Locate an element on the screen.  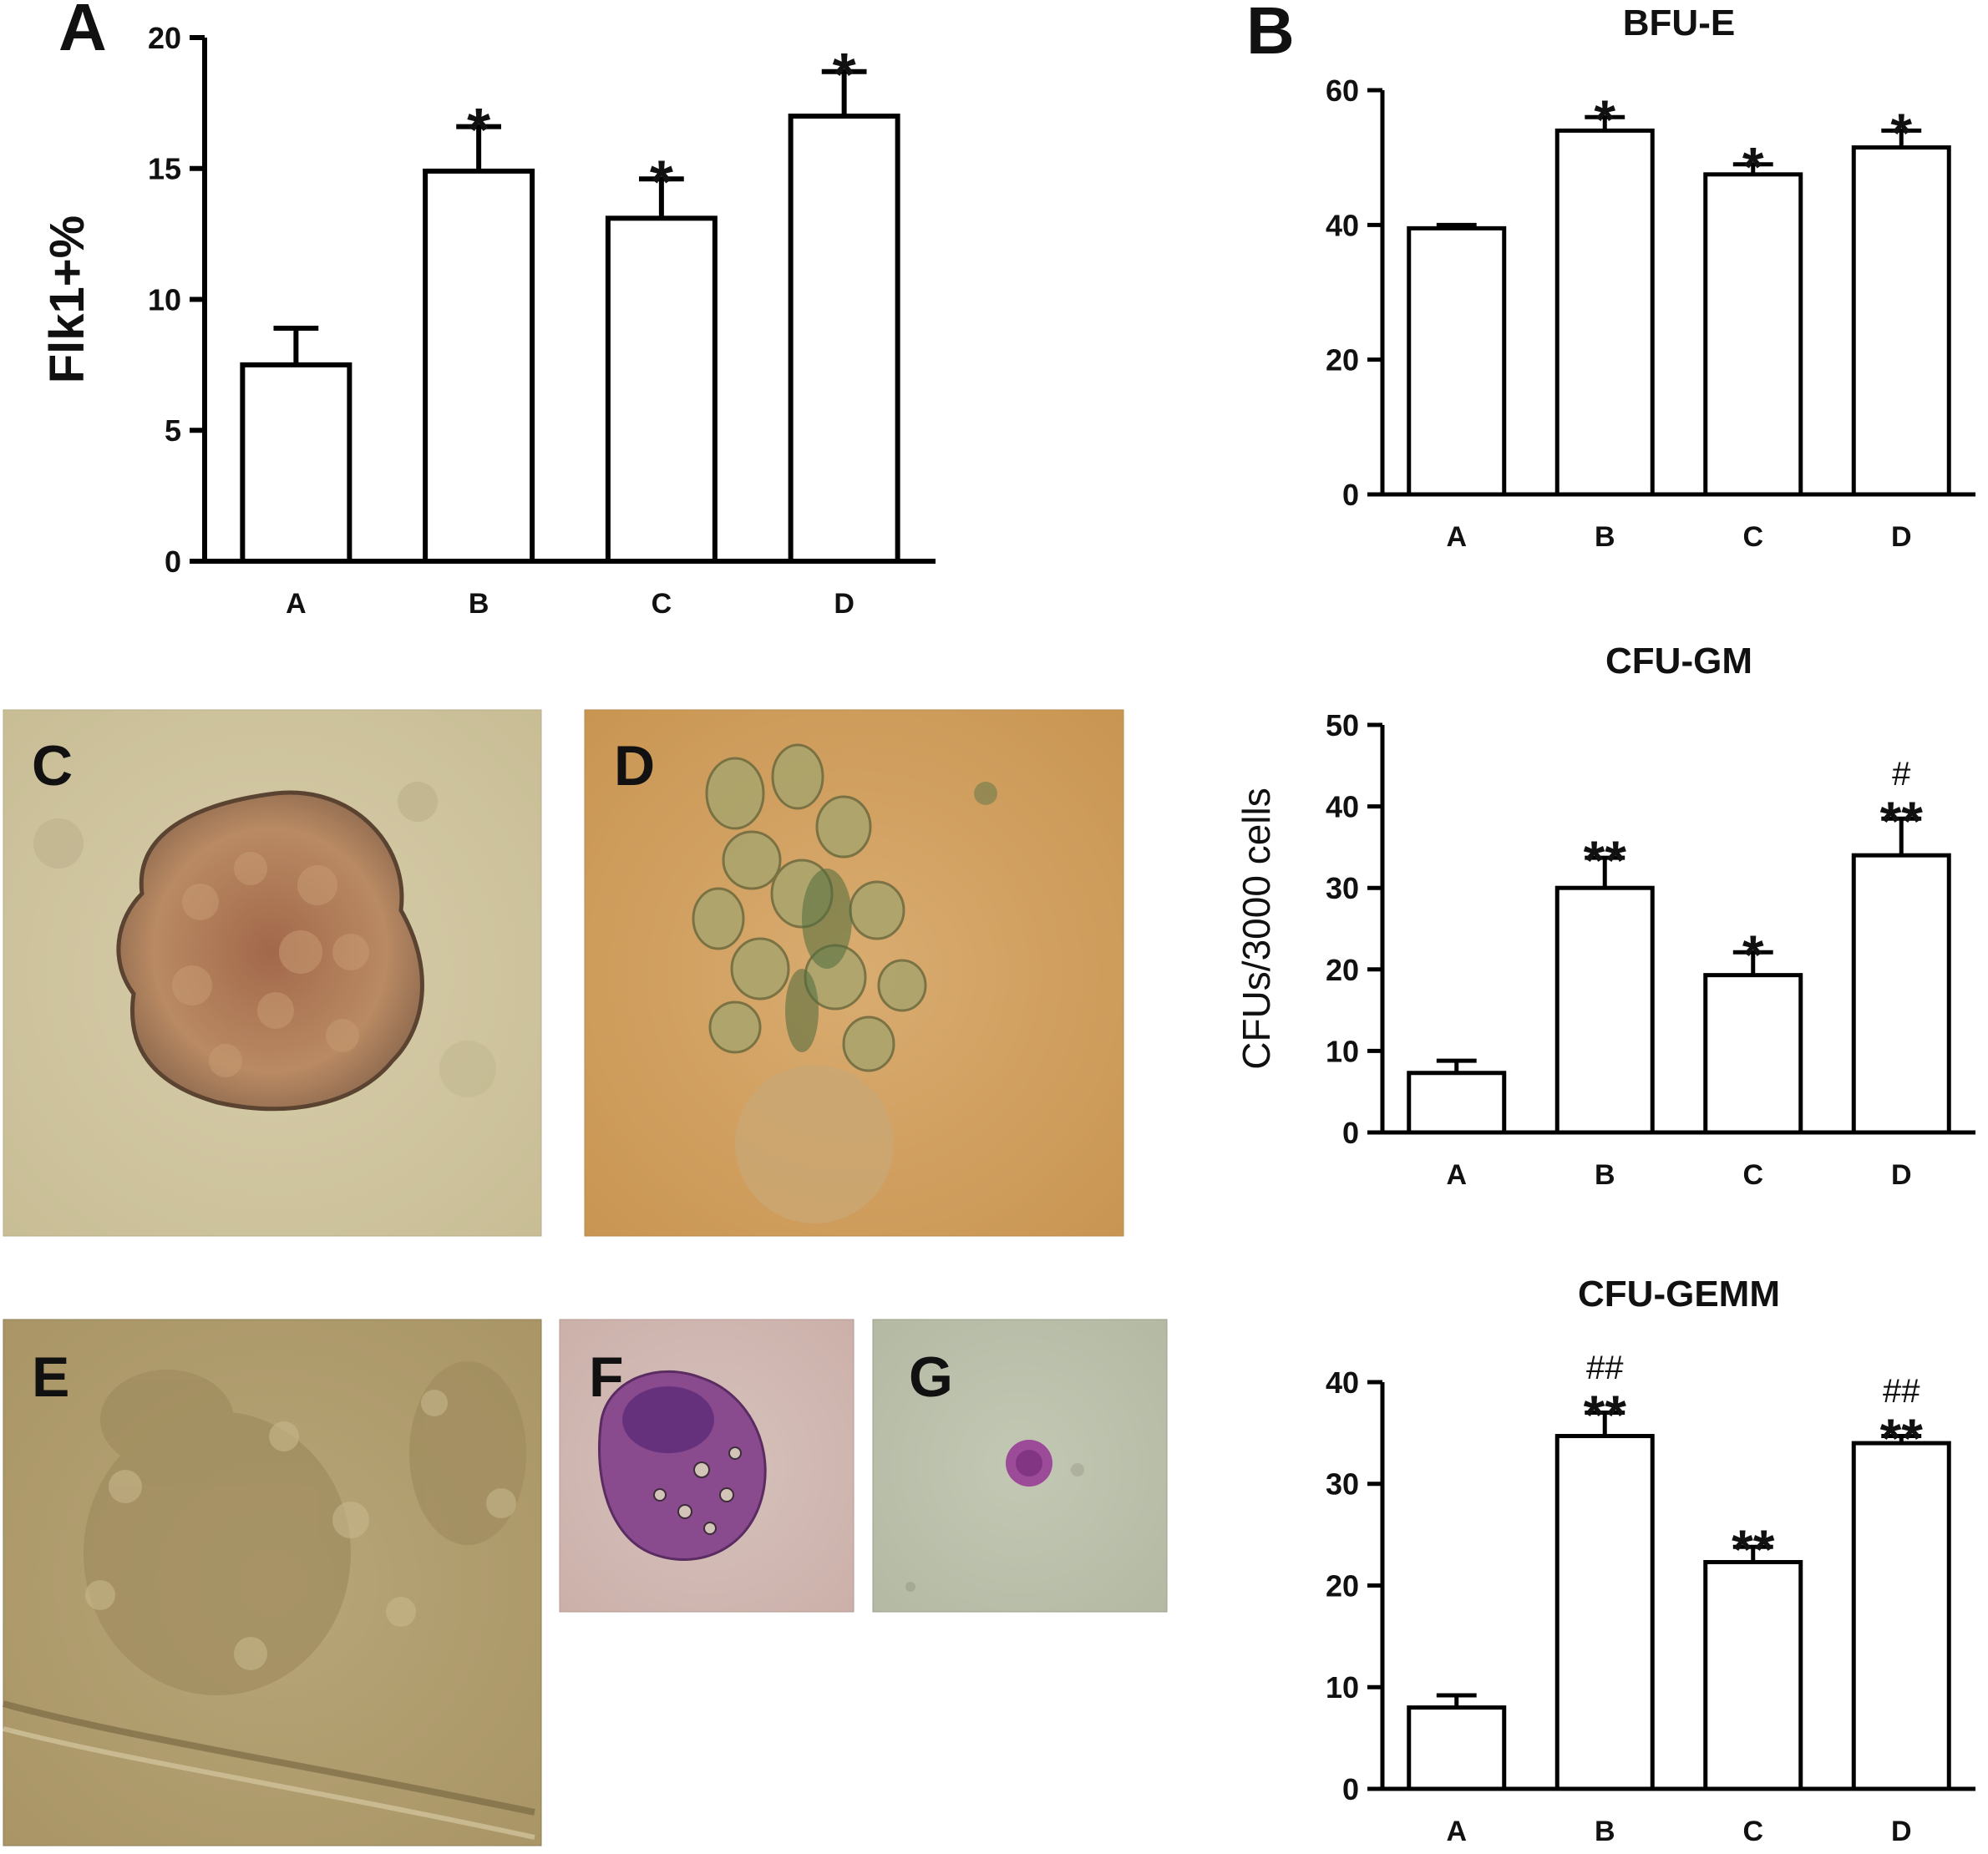
micrograph-e: E is located at coordinates (272, 1582).